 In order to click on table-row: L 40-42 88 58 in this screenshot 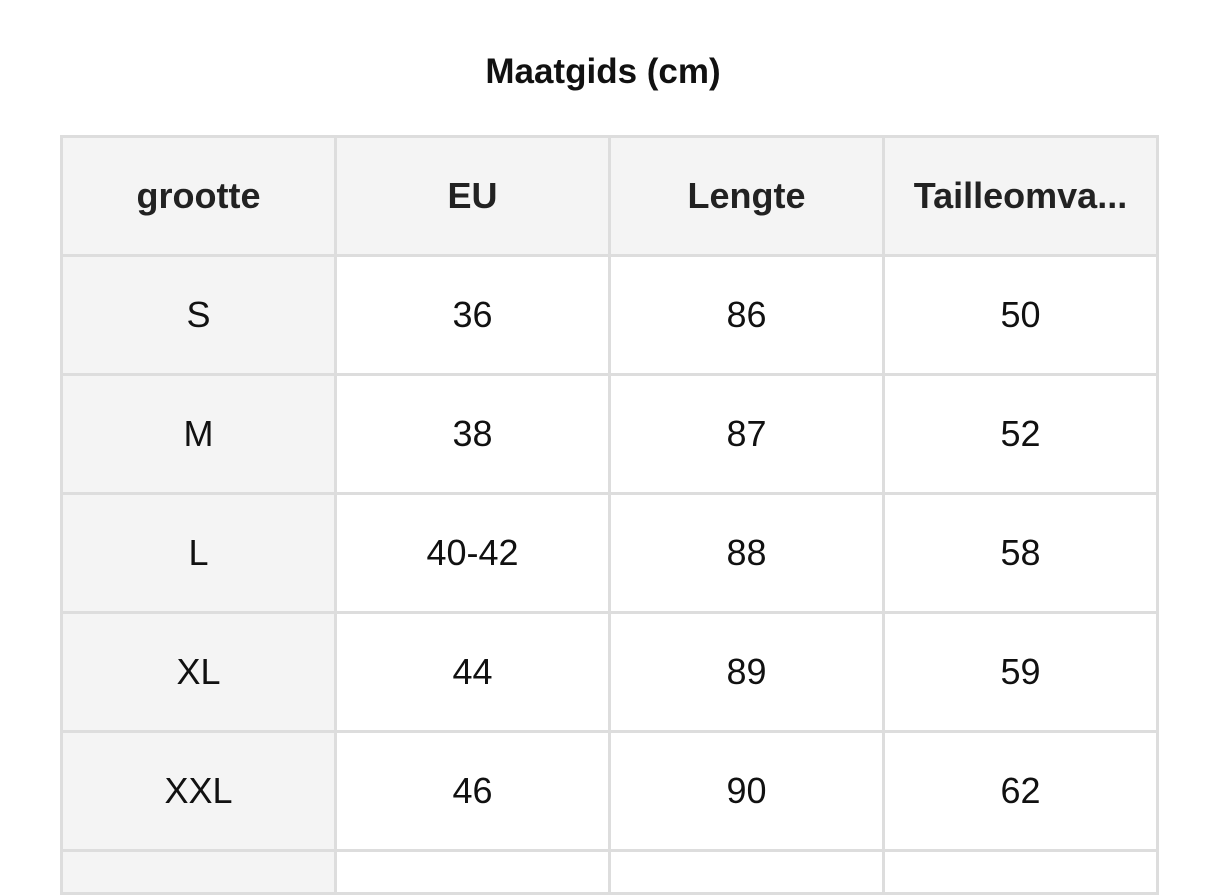, I will do `click(609, 553)`.